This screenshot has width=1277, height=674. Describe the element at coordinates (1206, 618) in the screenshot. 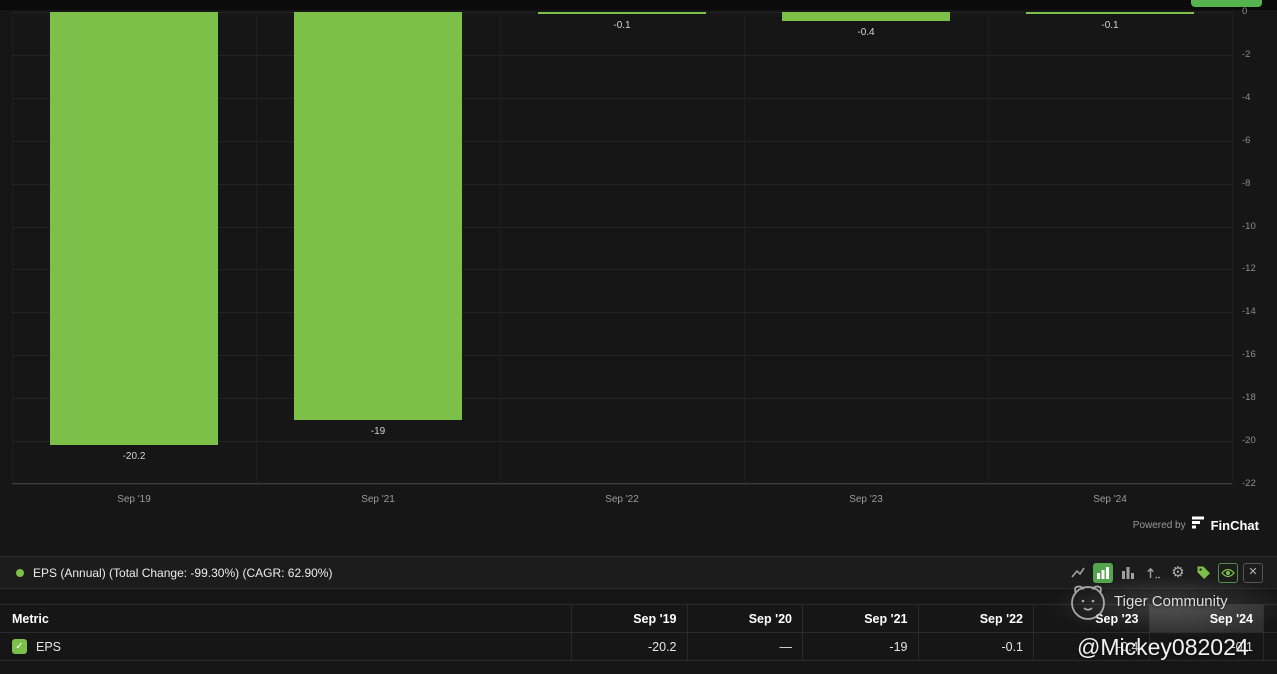

I see `table-header-cell: Sep '24` at that location.